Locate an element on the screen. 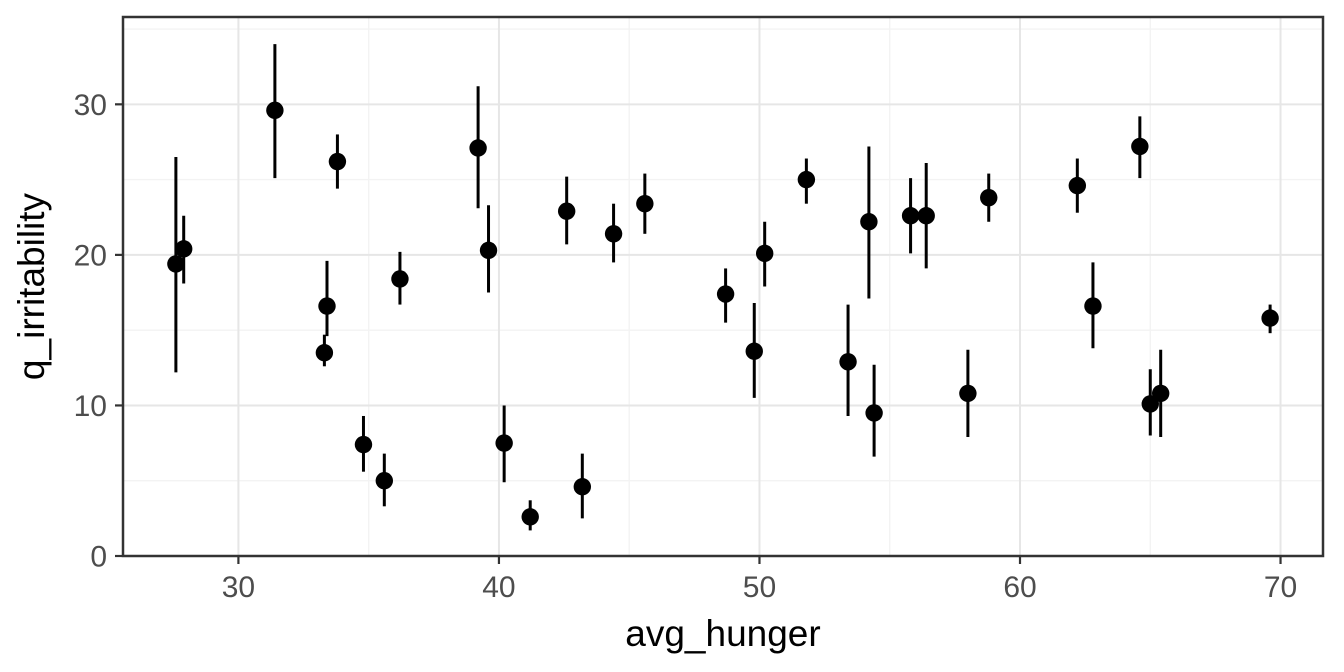  y-axis-tick-label: 10 is located at coordinates (90, 406).